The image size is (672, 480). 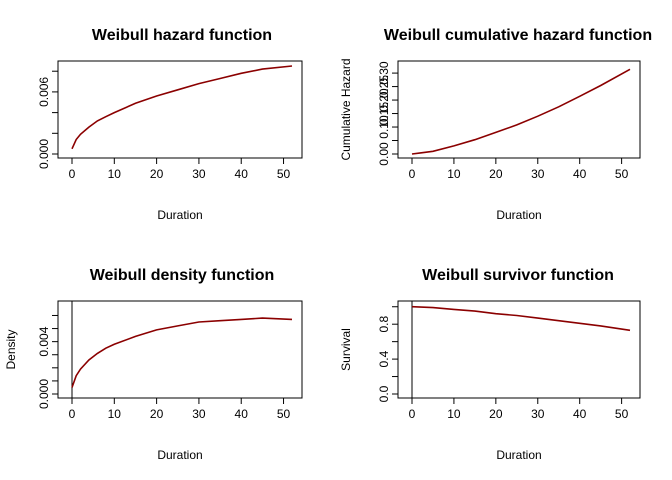 What do you see at coordinates (182, 275) in the screenshot?
I see `chart-title: Weibull density function` at bounding box center [182, 275].